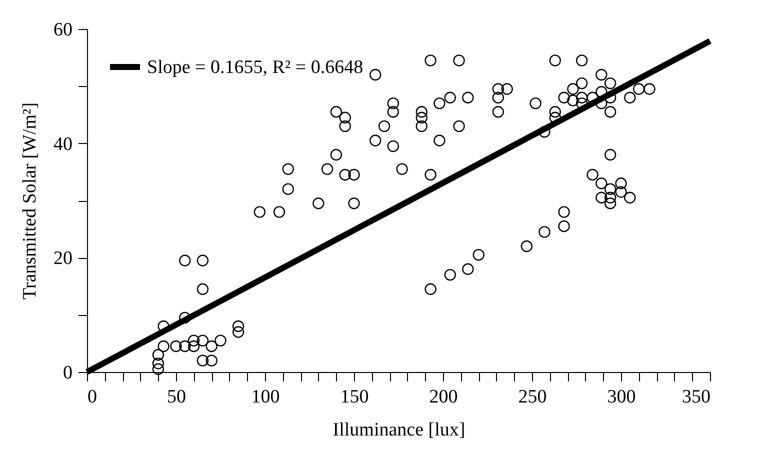 The width and height of the screenshot is (759, 452). I want to click on x-tick-label: 300, so click(621, 397).